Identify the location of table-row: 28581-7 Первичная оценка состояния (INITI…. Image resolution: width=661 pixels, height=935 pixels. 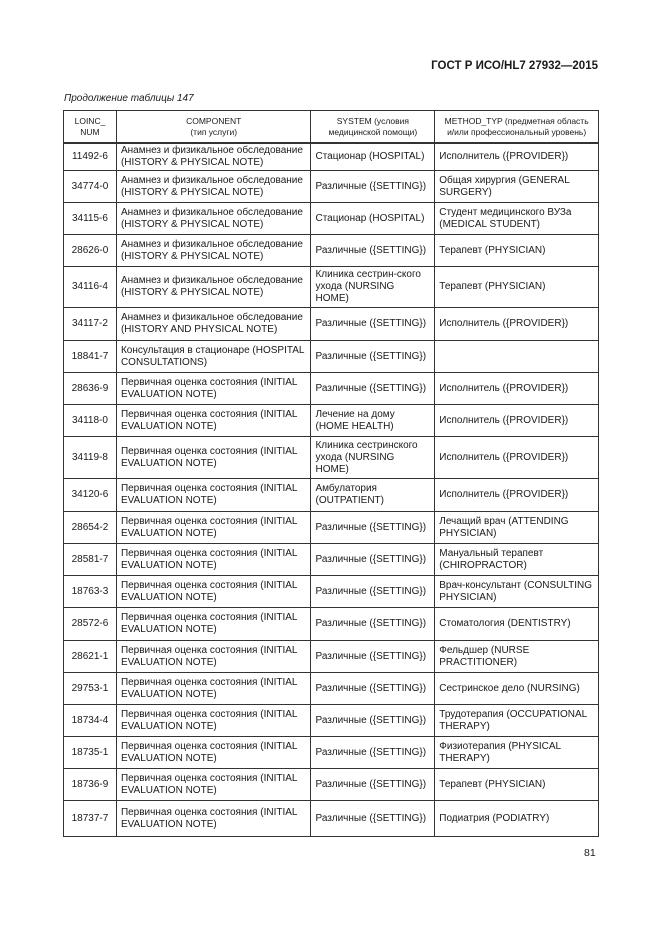
(331, 559).